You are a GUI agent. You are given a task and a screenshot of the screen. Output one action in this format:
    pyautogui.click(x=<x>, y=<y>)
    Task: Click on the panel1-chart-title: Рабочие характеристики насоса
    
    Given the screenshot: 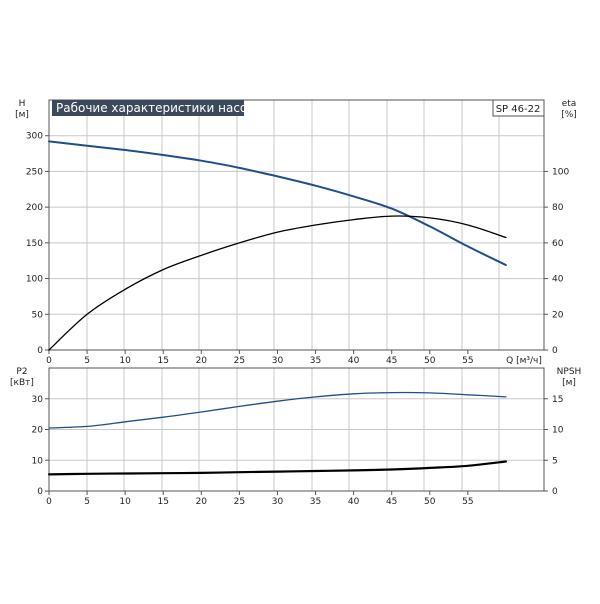 What is the action you would take?
    pyautogui.click(x=158, y=108)
    